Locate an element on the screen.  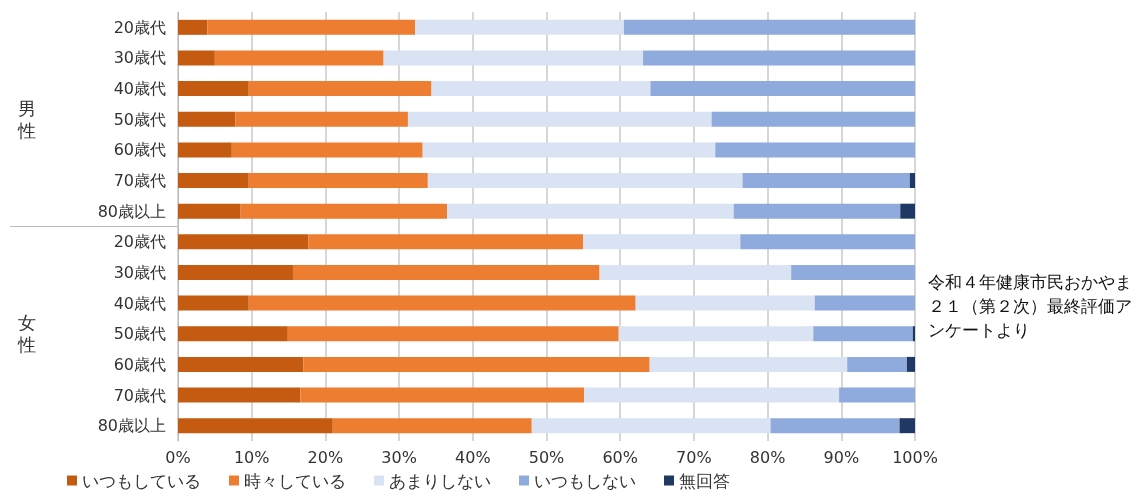
x-tick-label: 0% is located at coordinates (178, 457).